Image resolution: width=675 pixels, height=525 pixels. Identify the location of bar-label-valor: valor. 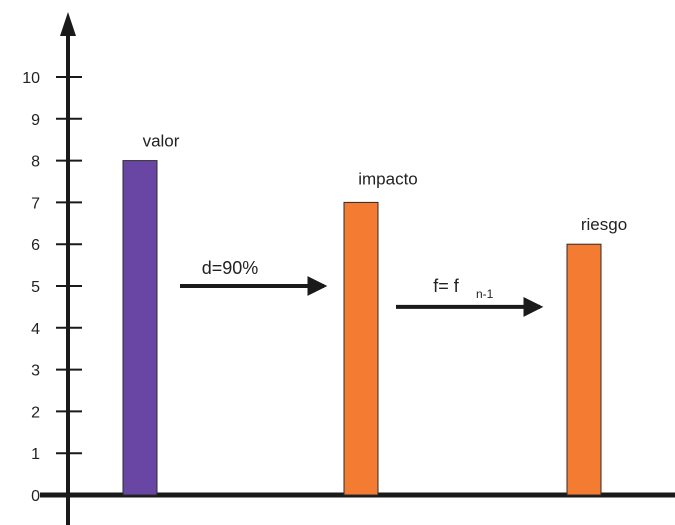
(161, 141).